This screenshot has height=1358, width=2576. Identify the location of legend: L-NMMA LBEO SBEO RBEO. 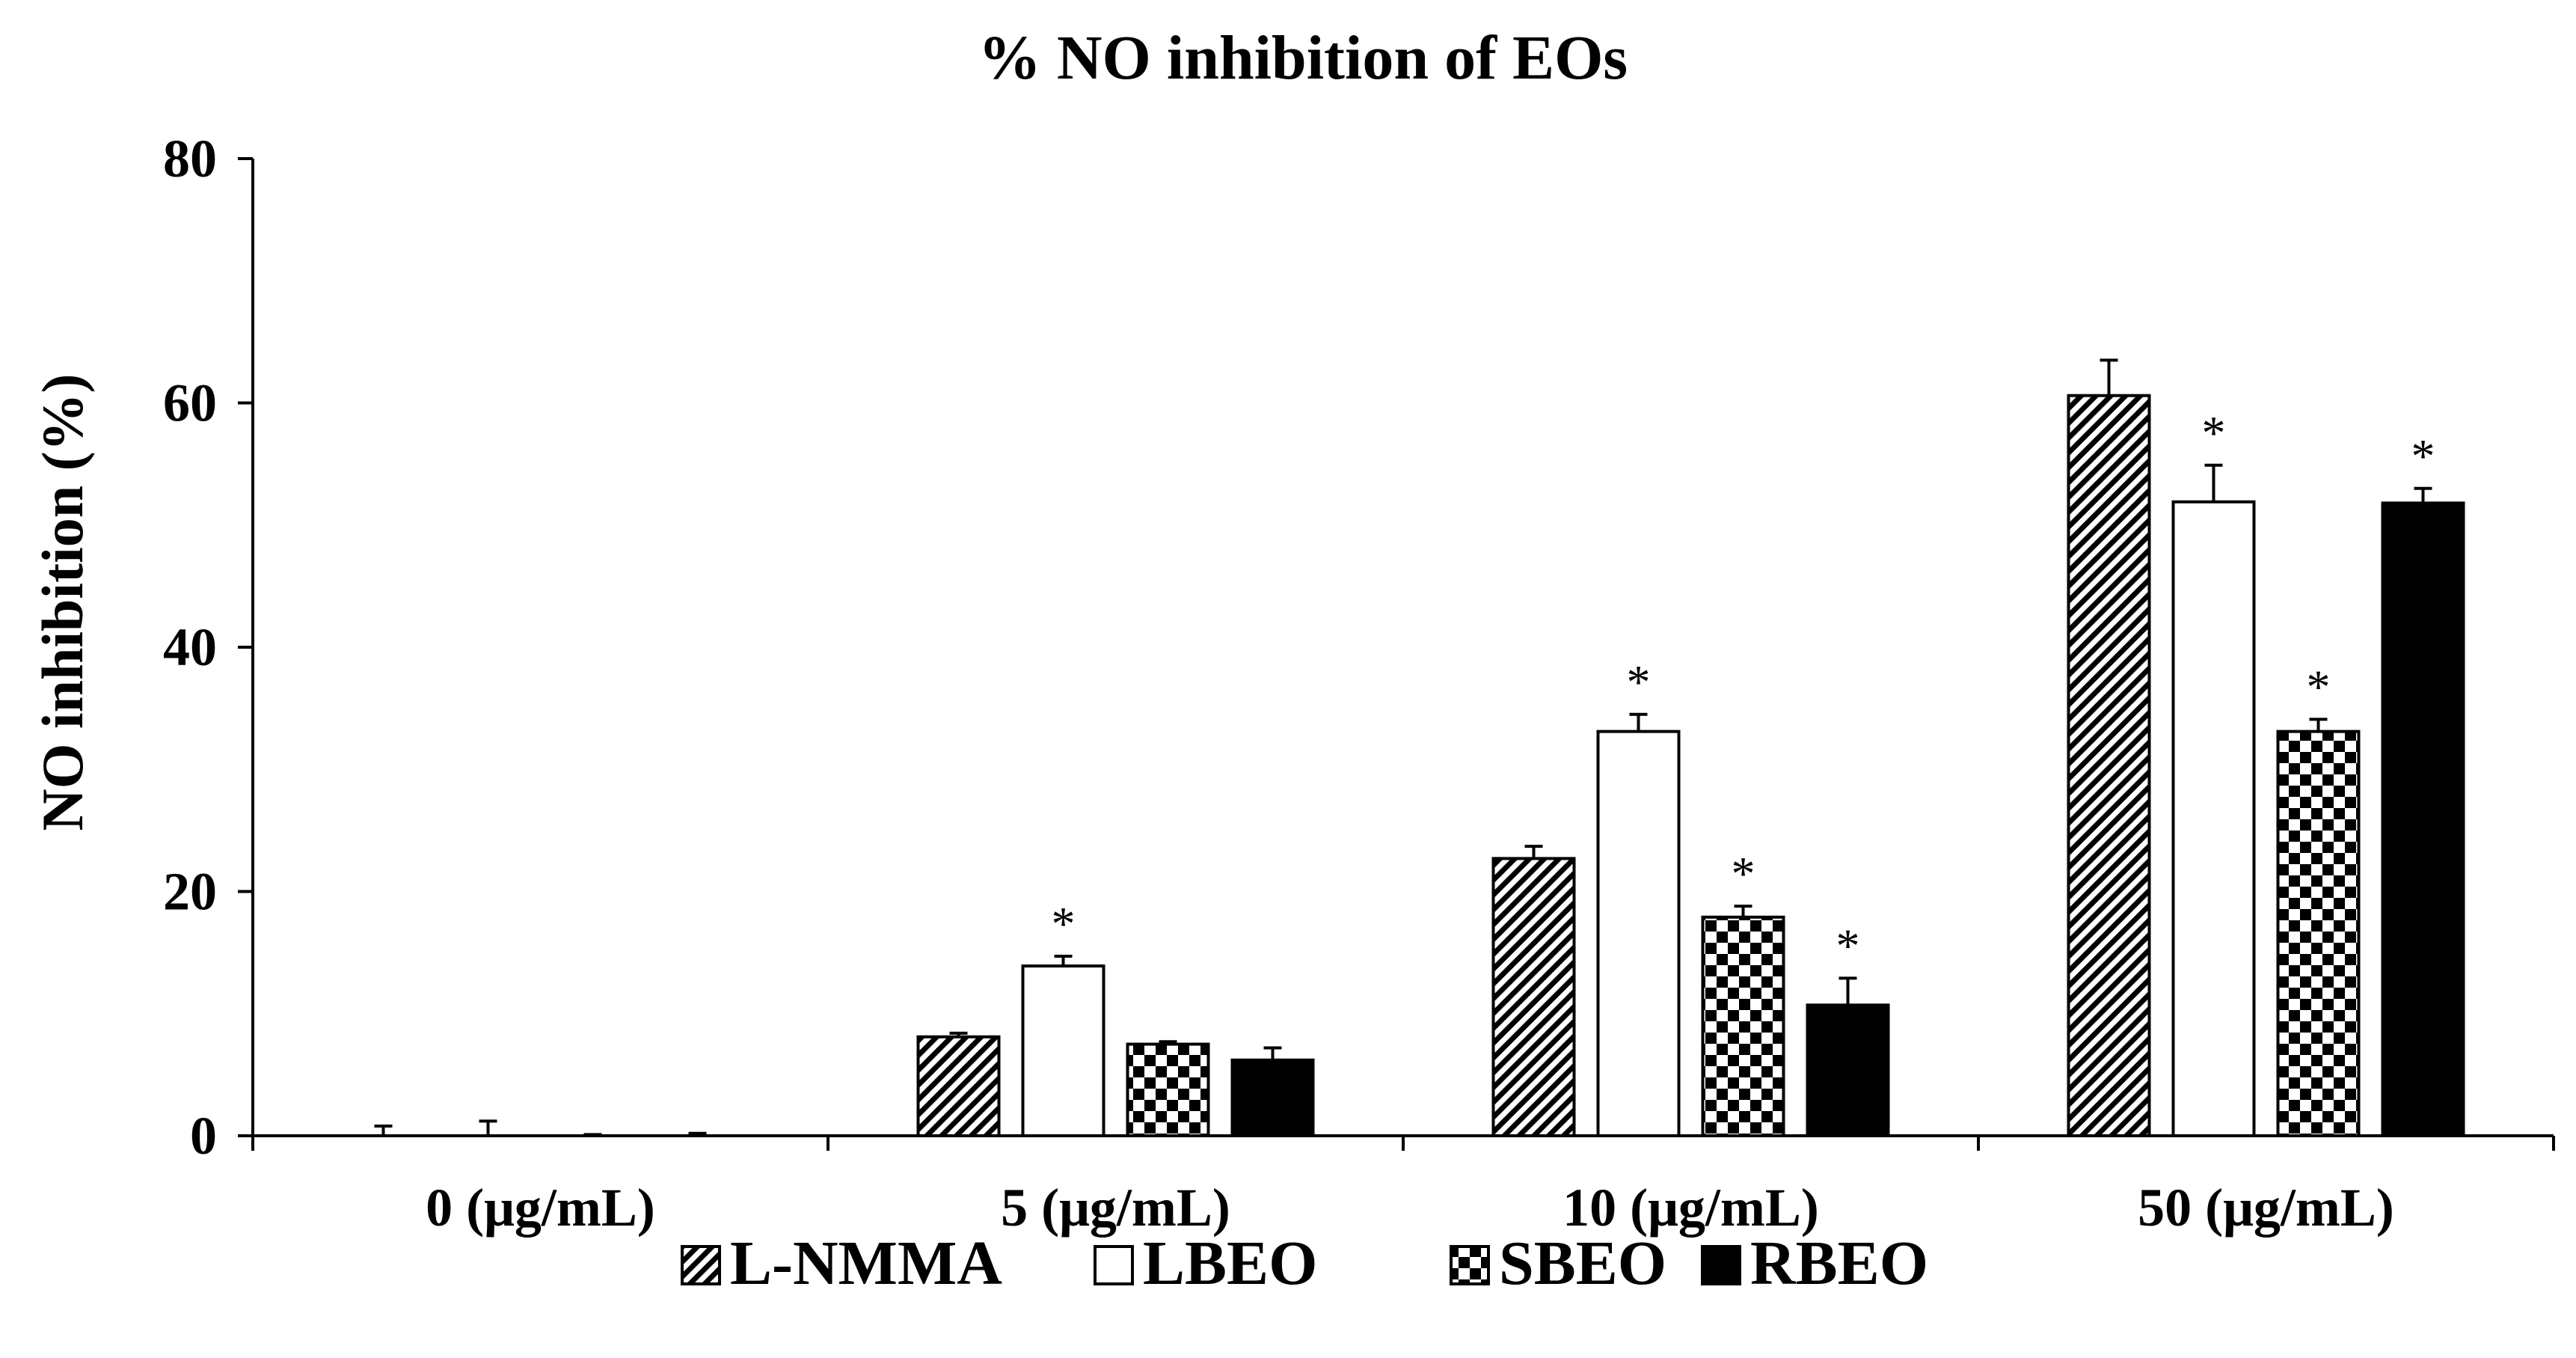
(1304, 1263).